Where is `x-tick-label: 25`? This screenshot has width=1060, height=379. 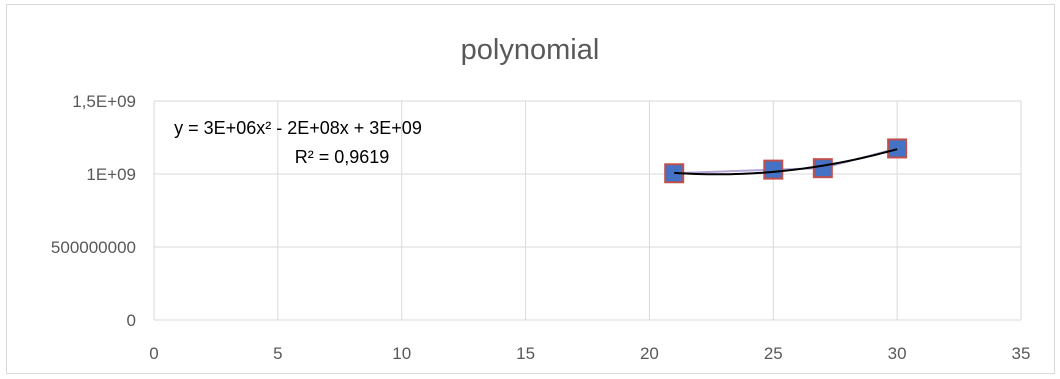
x-tick-label: 25 is located at coordinates (773, 353).